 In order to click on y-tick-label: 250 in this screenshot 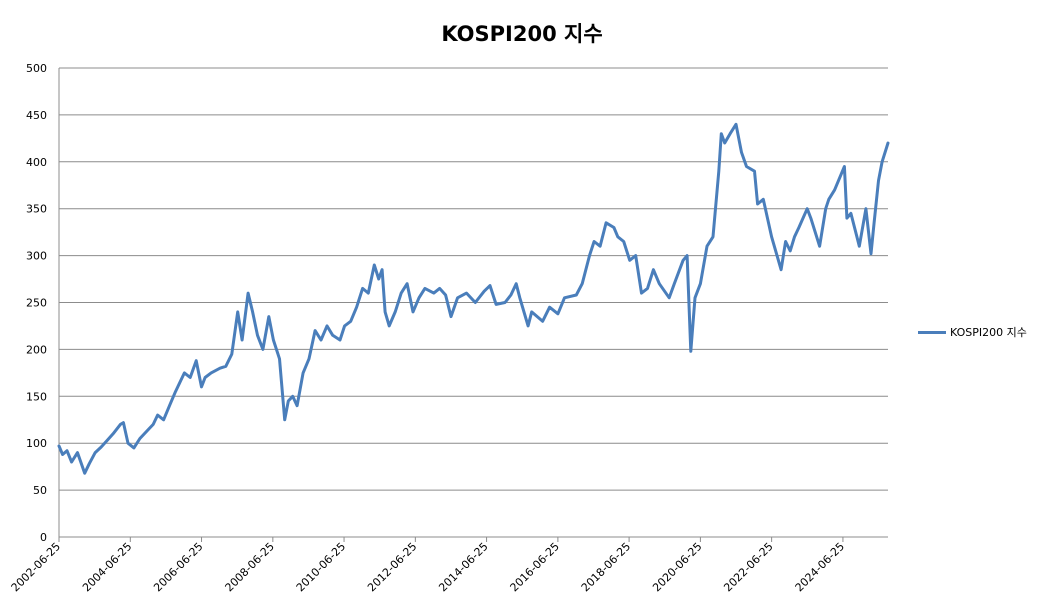, I will do `click(36, 303)`.